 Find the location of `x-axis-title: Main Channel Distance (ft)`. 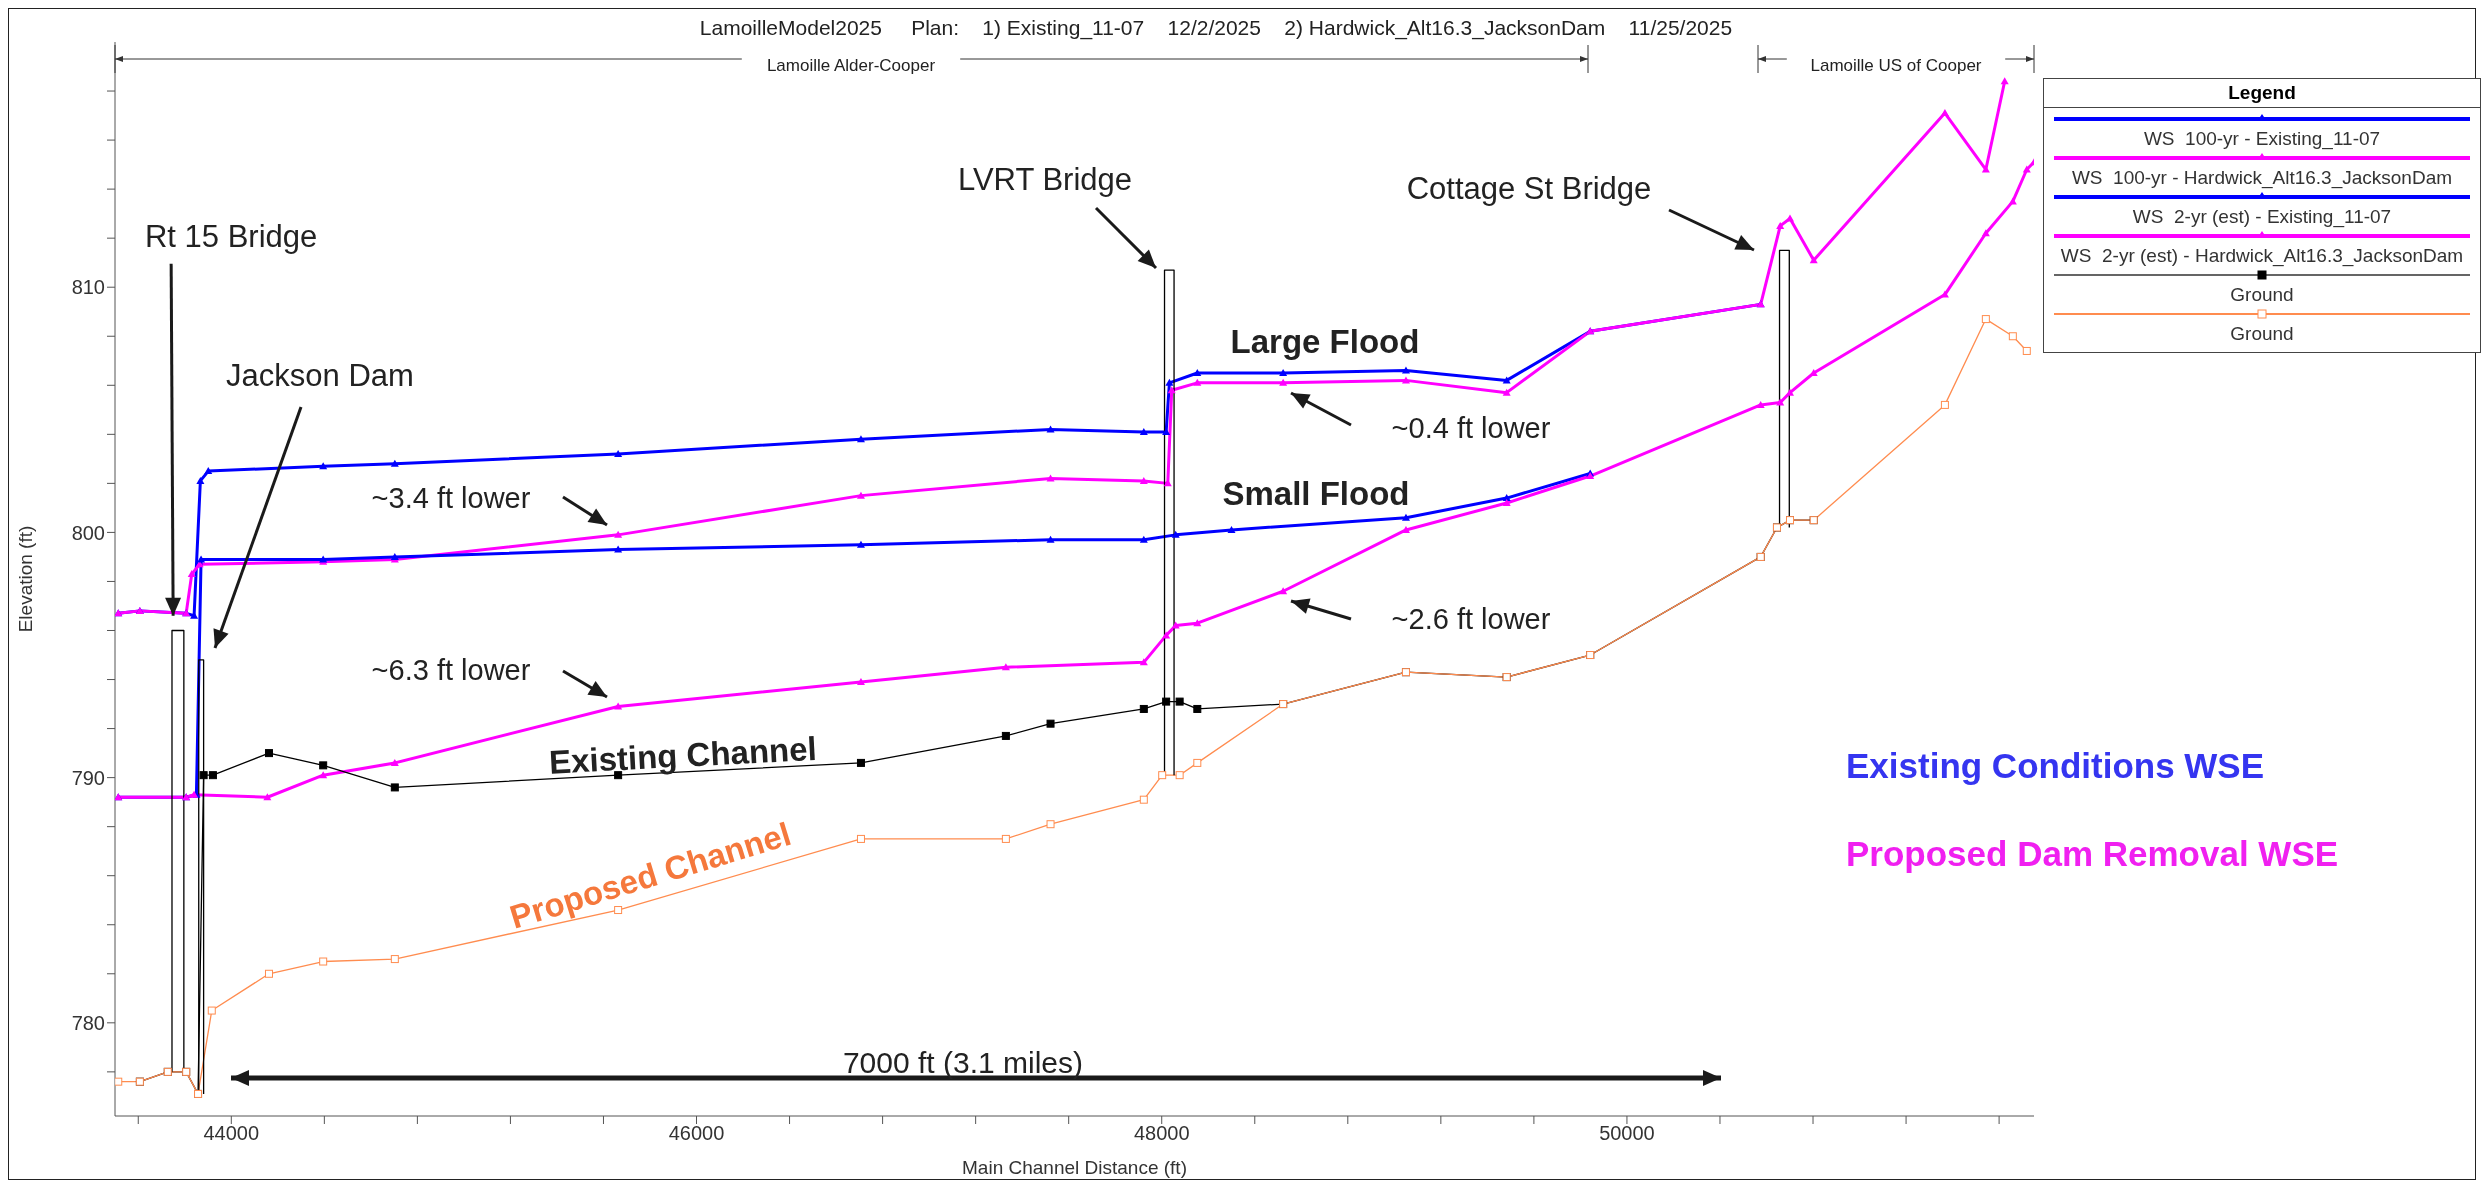

x-axis-title: Main Channel Distance (ft) is located at coordinates (1074, 1167).